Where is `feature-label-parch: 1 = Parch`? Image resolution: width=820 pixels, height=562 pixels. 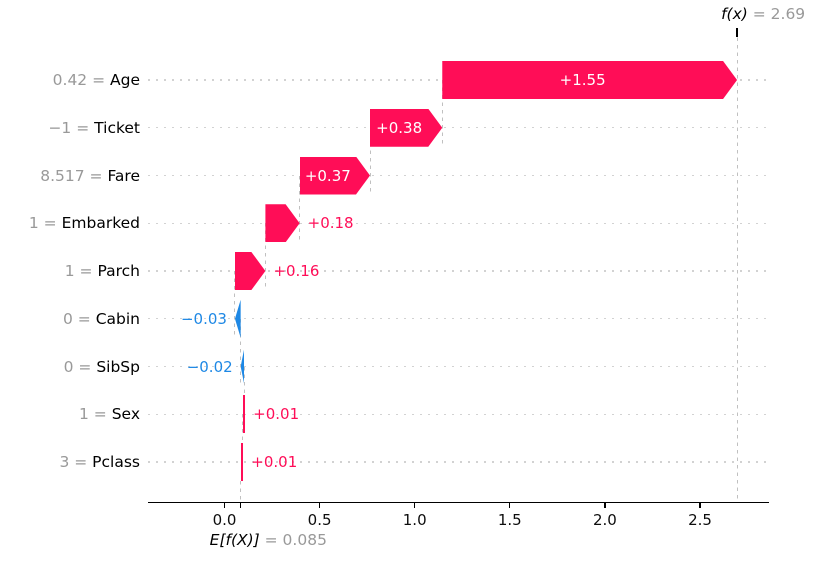 feature-label-parch: 1 = Parch is located at coordinates (102, 271).